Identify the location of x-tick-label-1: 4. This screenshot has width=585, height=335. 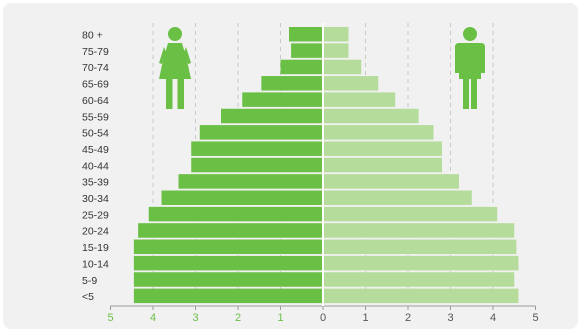
(153, 318).